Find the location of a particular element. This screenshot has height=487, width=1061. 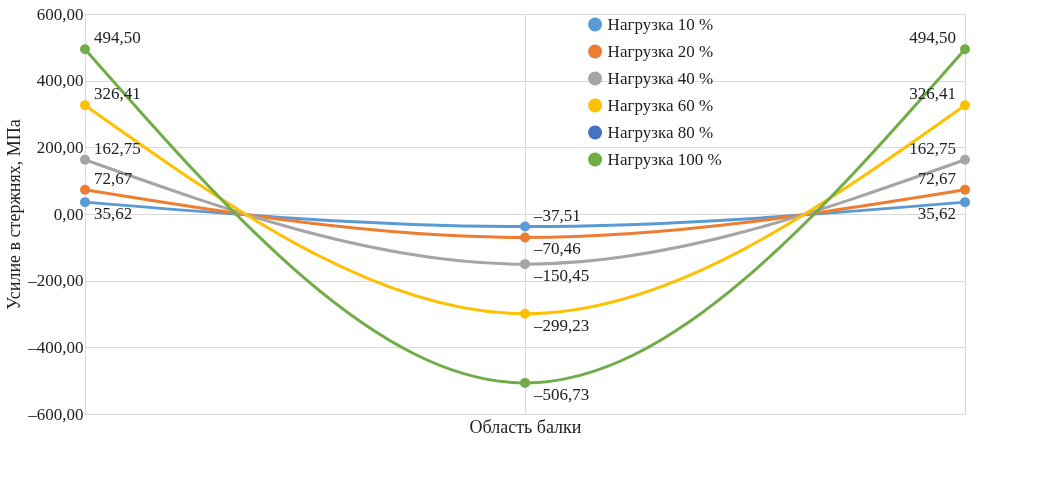

y-tick-label: –200,00 is located at coordinates (55, 281).